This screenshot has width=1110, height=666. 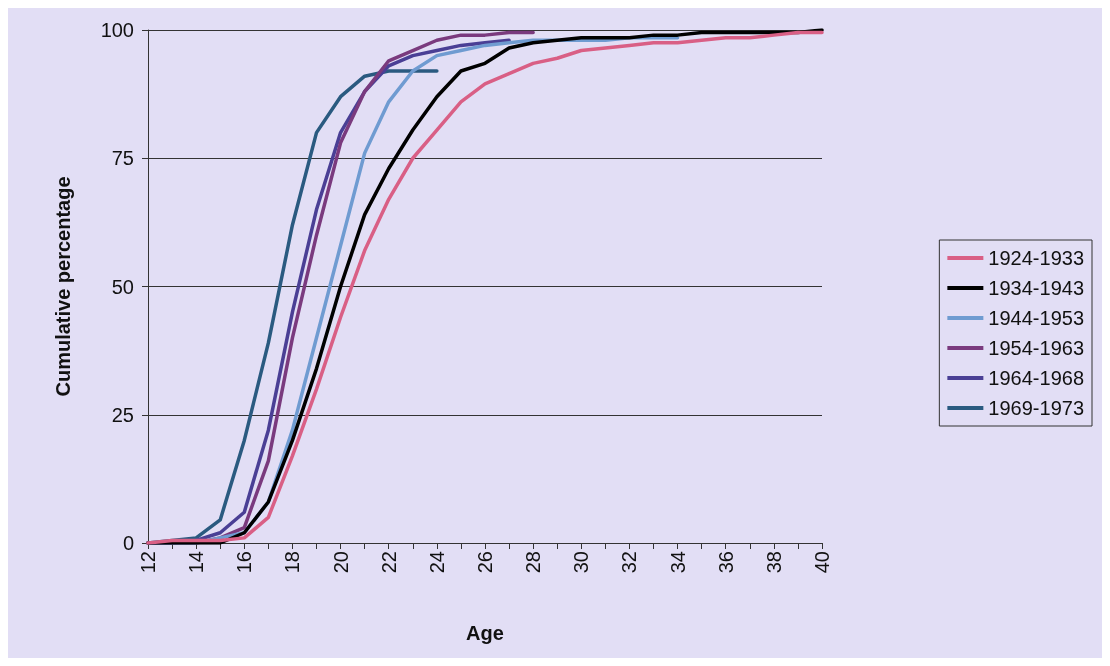 I want to click on x-tick-label: 12, so click(x=148, y=562).